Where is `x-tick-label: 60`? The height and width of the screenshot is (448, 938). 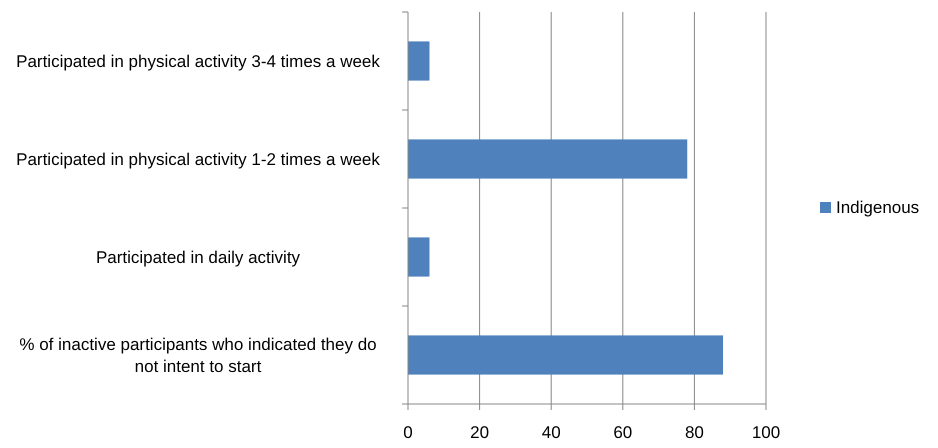 x-tick-label: 60 is located at coordinates (622, 432).